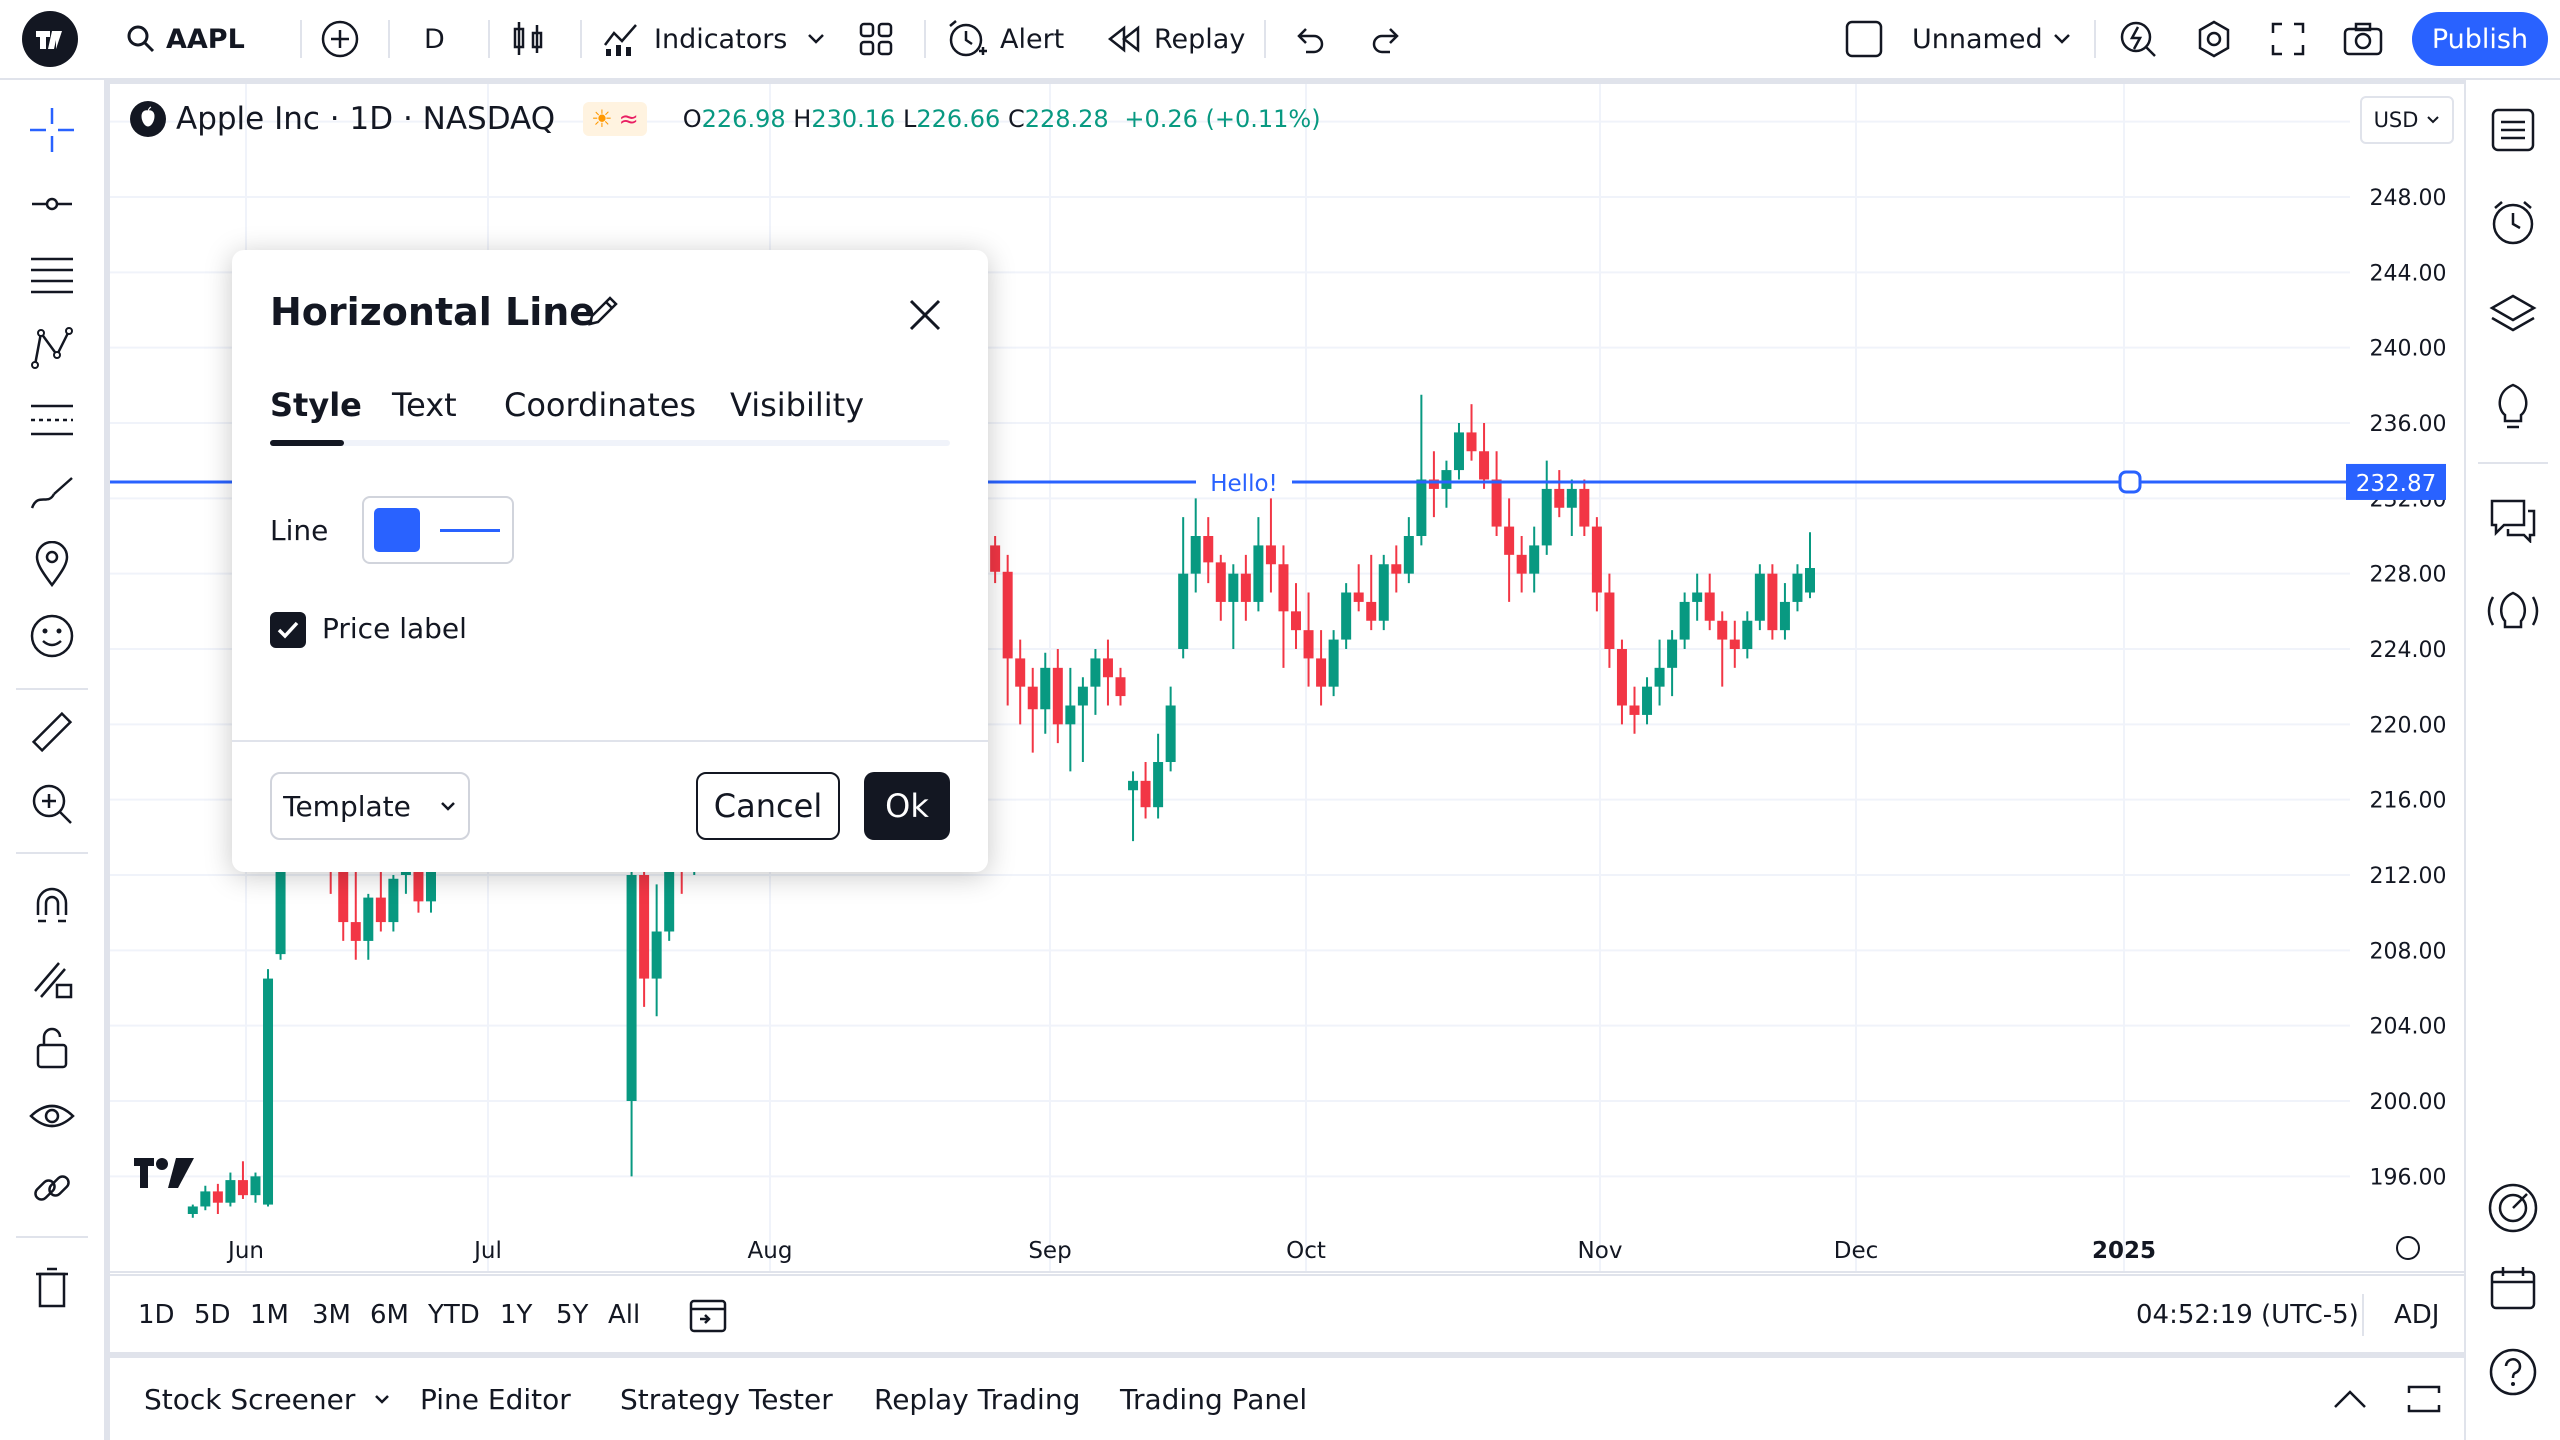 The height and width of the screenshot is (1440, 2560). What do you see at coordinates (470, 530) in the screenshot?
I see `line-width-preview` at bounding box center [470, 530].